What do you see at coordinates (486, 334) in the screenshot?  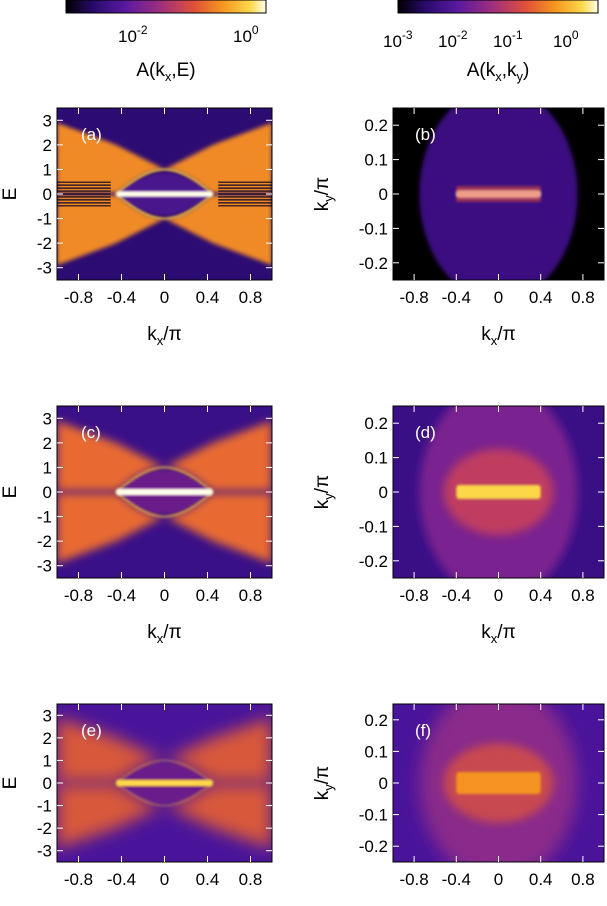 I see `panel-b-xlabel-k: k` at bounding box center [486, 334].